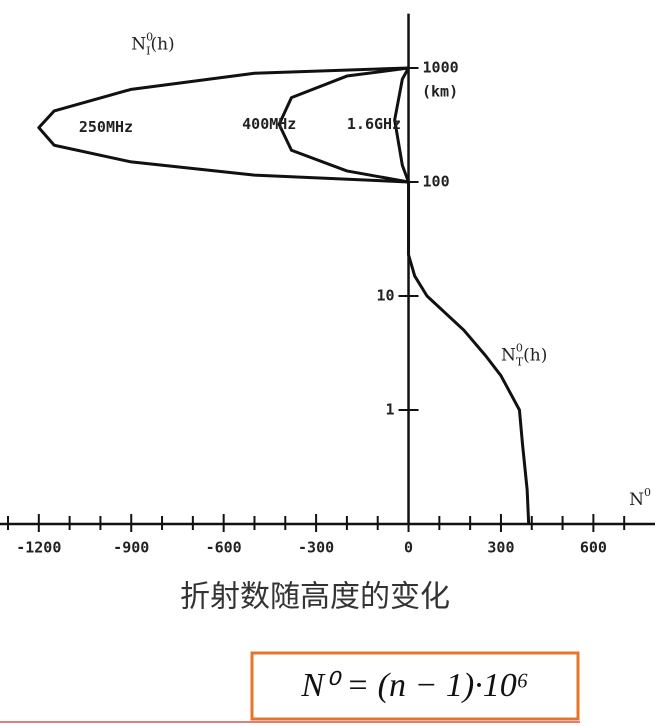  I want to click on x-tick-label: 0, so click(408, 548).